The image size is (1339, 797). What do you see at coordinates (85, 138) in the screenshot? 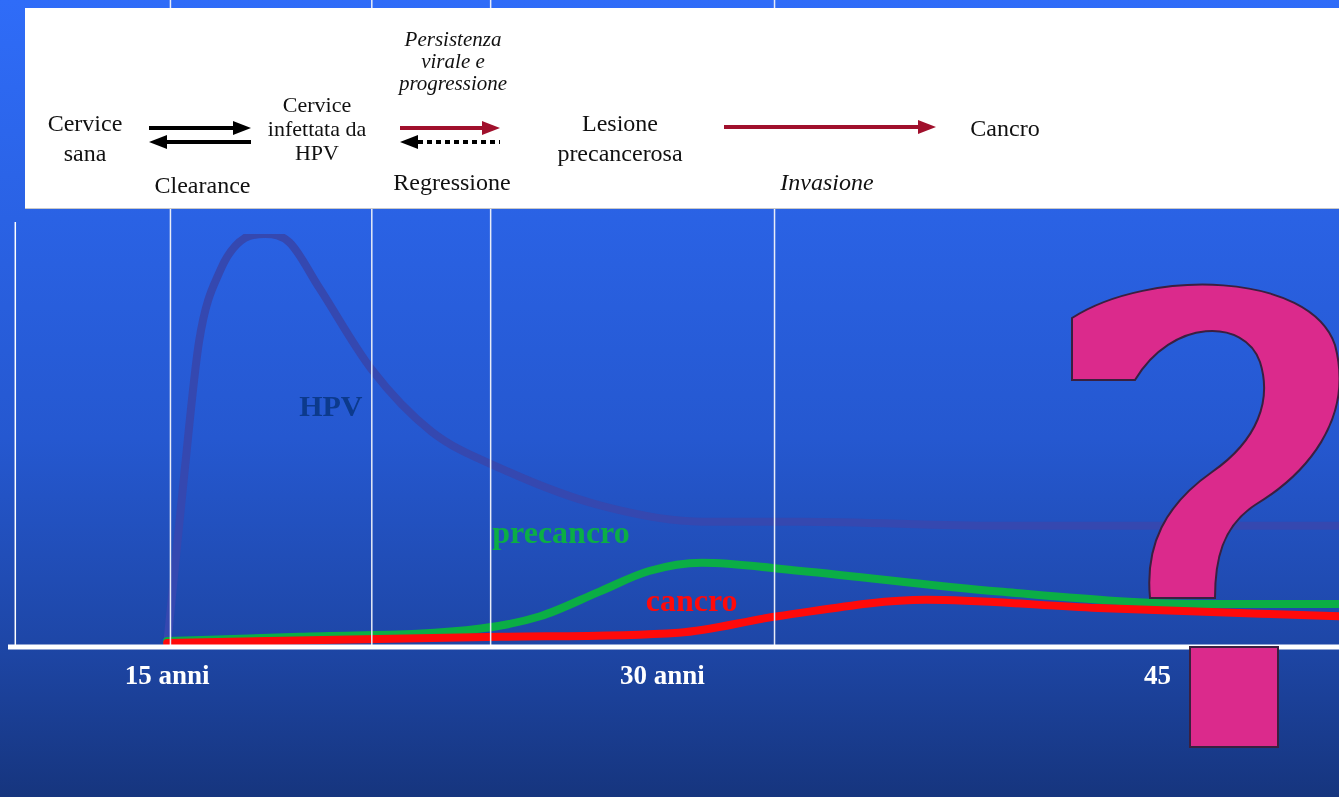
I see `text: Cervice sana` at bounding box center [85, 138].